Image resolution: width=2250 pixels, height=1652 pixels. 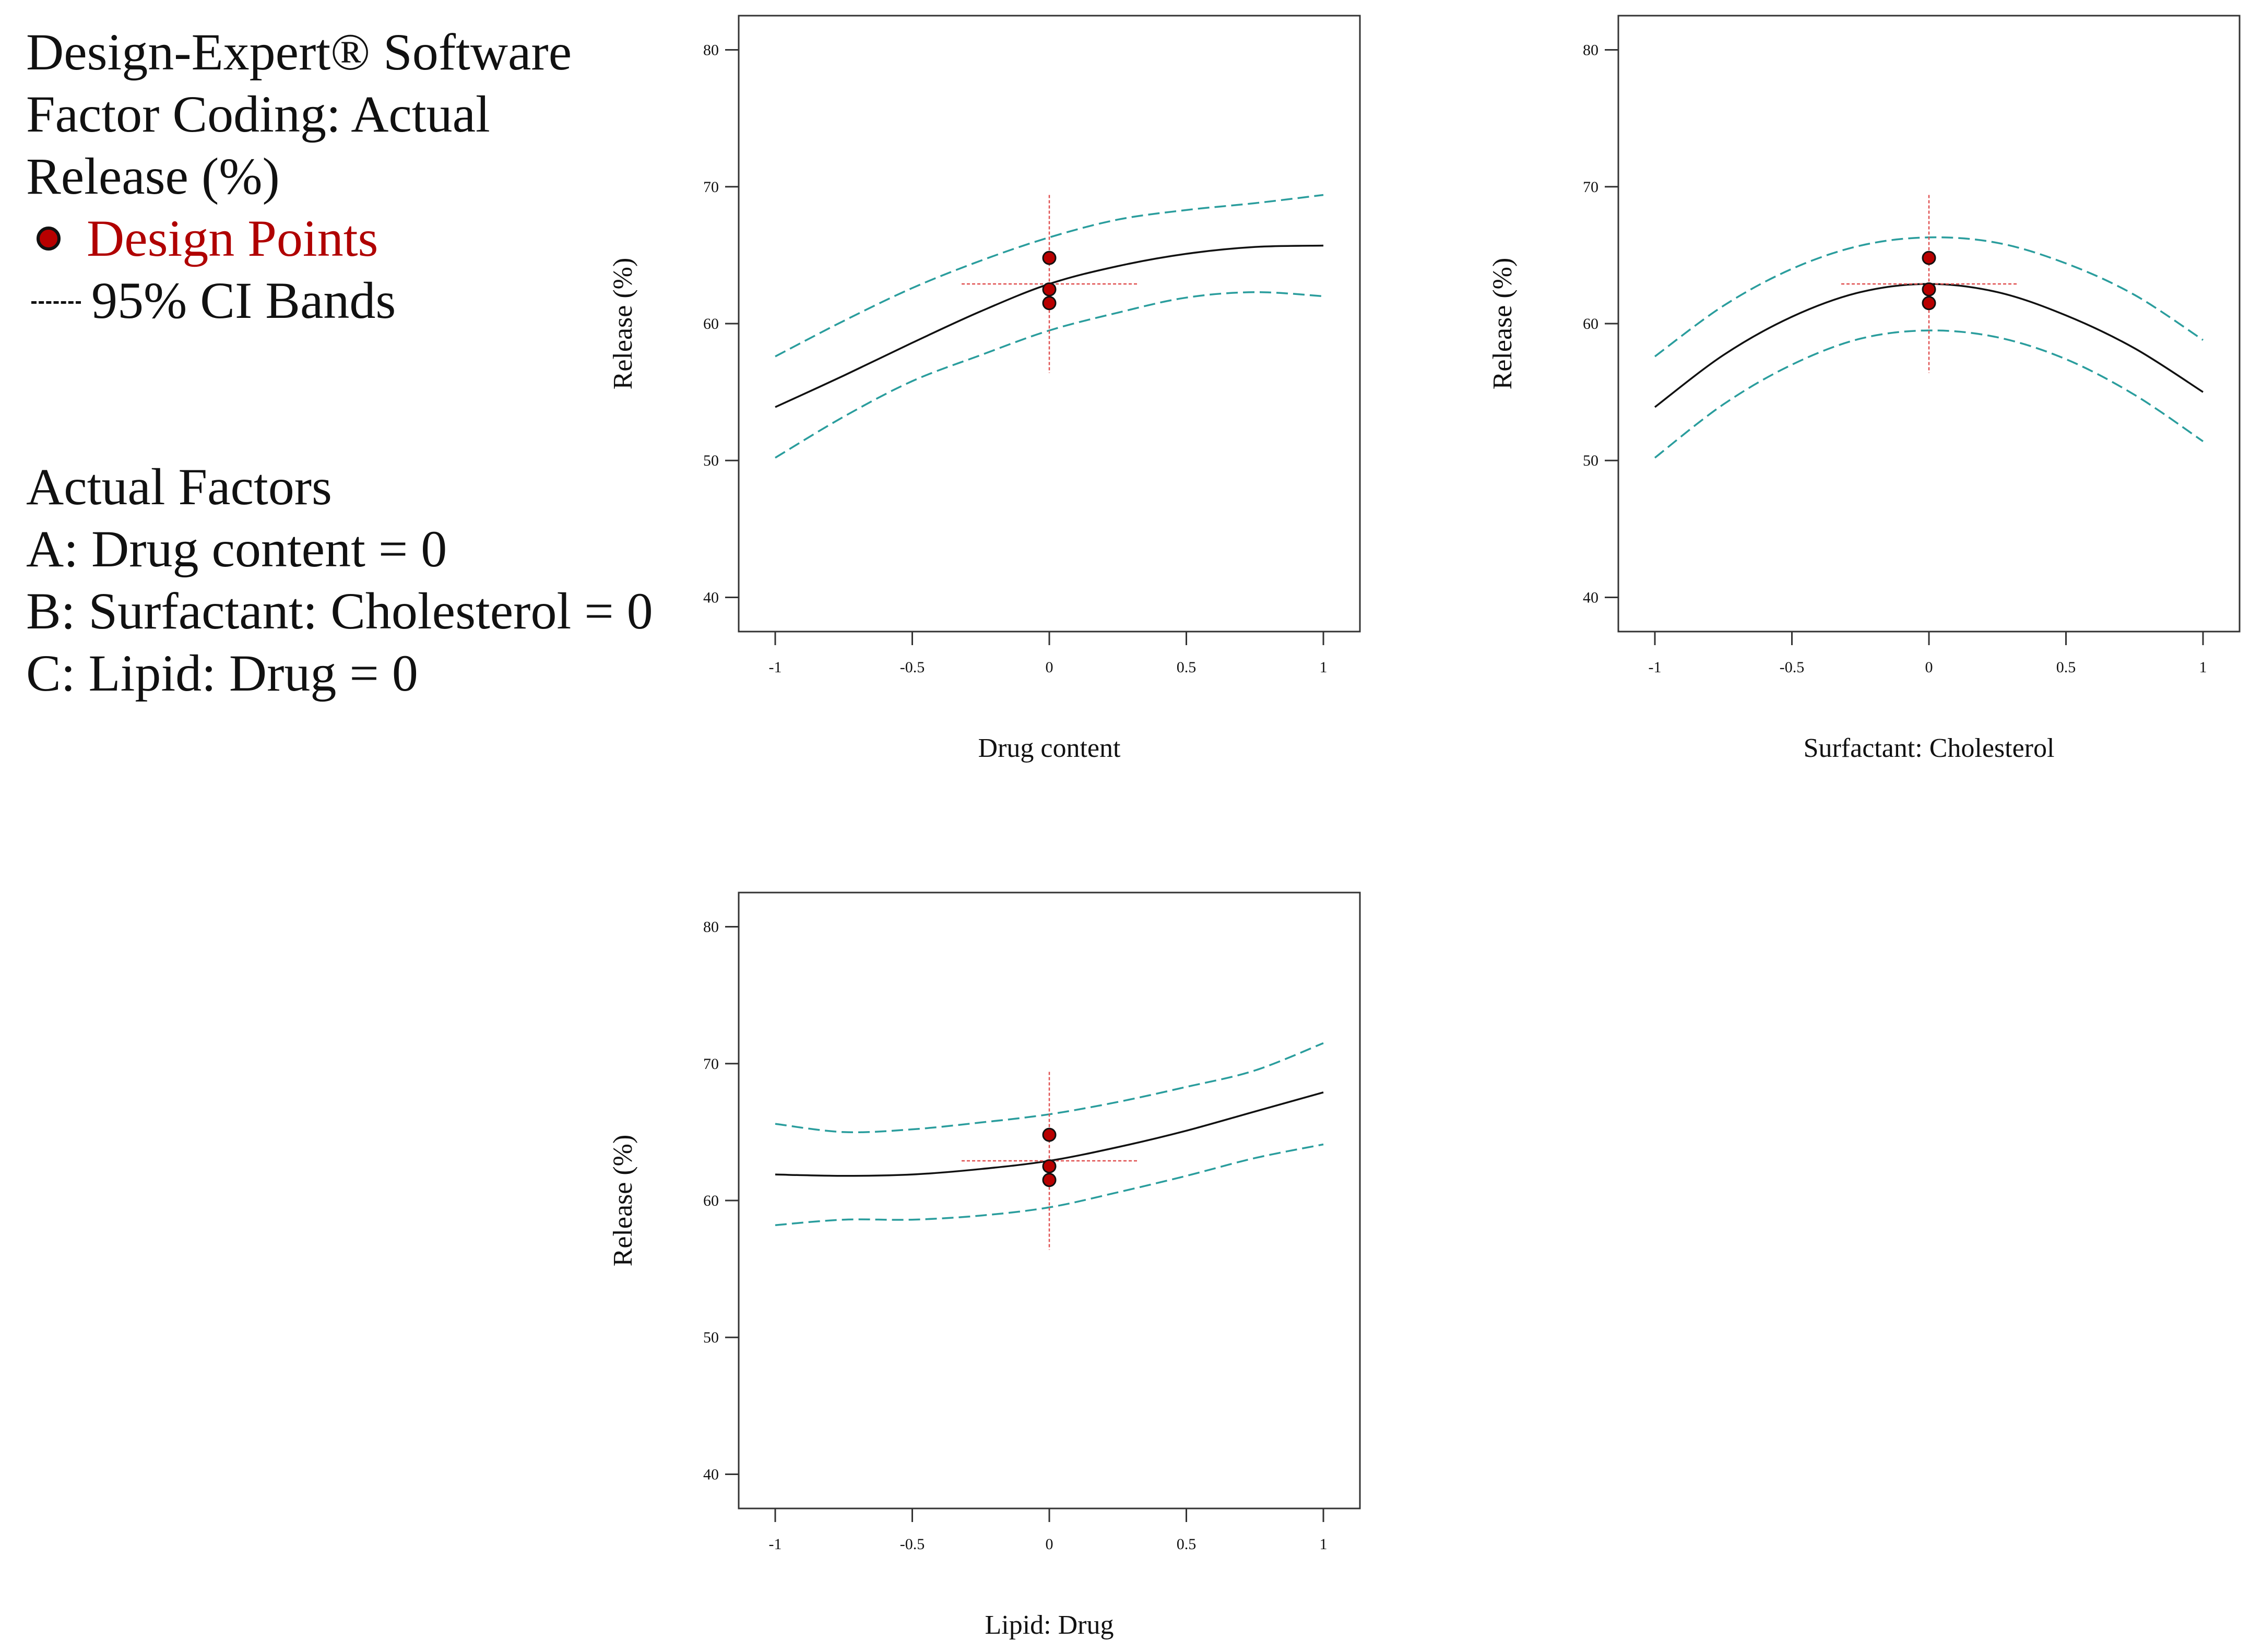 What do you see at coordinates (1049, 1625) in the screenshot?
I see `x-axis-title: Lipid: Drug` at bounding box center [1049, 1625].